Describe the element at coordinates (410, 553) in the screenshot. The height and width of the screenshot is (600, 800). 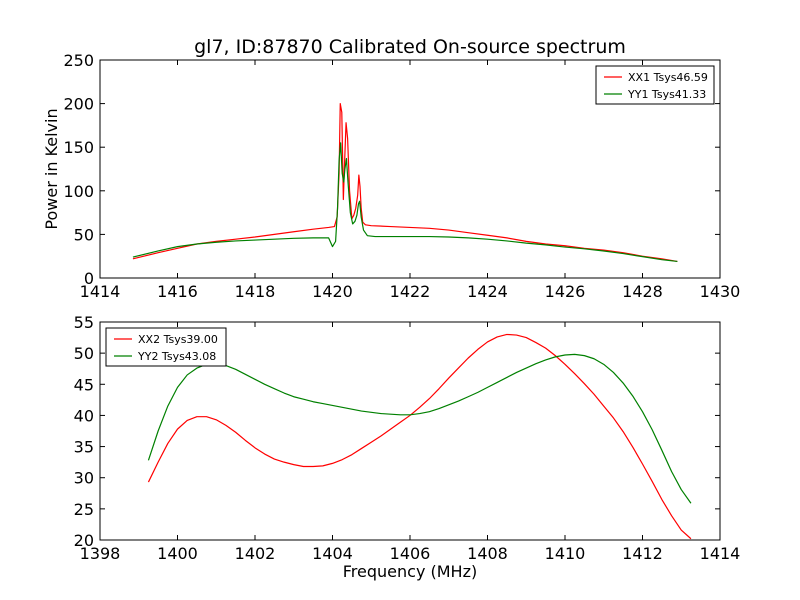
I see `x-tick-label: 1406` at that location.